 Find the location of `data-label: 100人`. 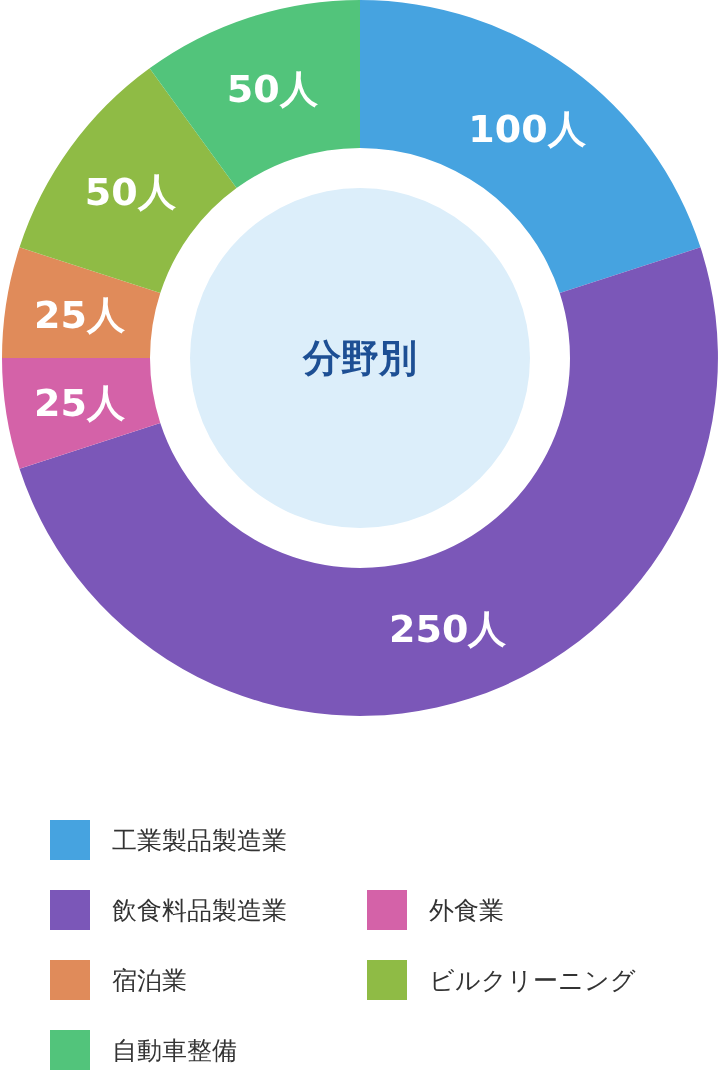

data-label: 100人 is located at coordinates (527, 129).